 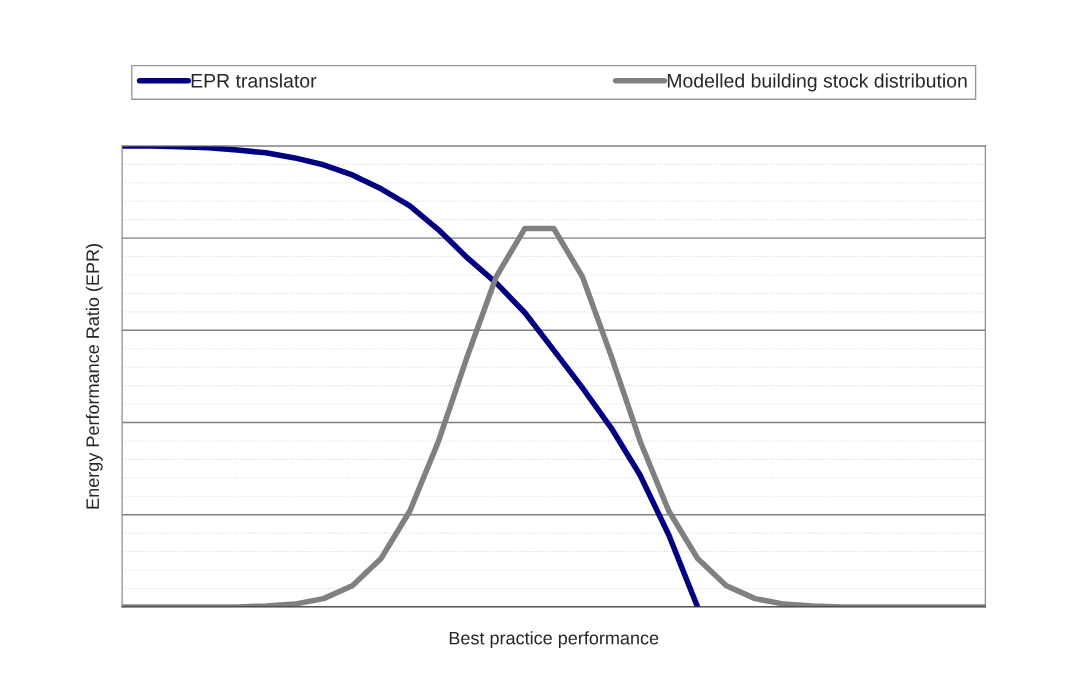 What do you see at coordinates (254, 80) in the screenshot?
I see `legend-label: EPR translator` at bounding box center [254, 80].